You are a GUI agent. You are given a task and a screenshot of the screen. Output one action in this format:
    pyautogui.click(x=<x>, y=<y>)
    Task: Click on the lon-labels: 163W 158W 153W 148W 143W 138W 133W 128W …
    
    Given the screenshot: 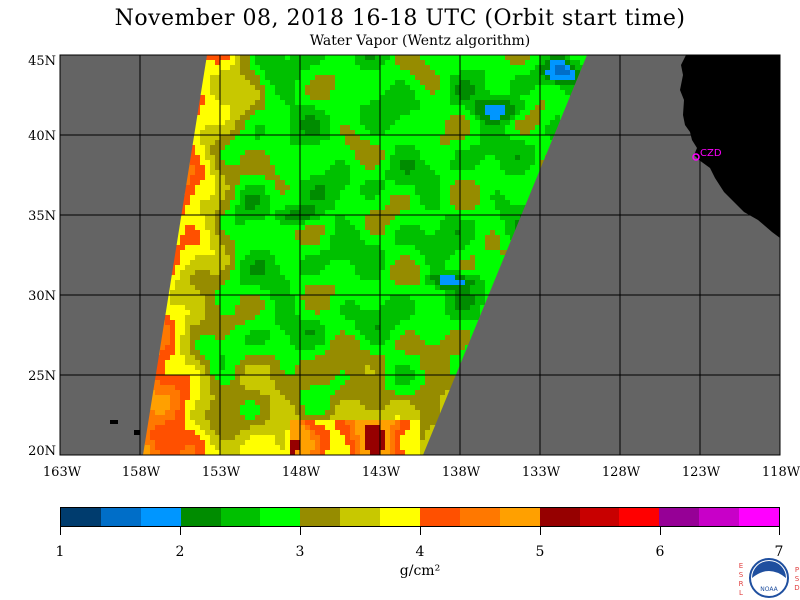 What is the action you would take?
    pyautogui.click(x=421, y=472)
    